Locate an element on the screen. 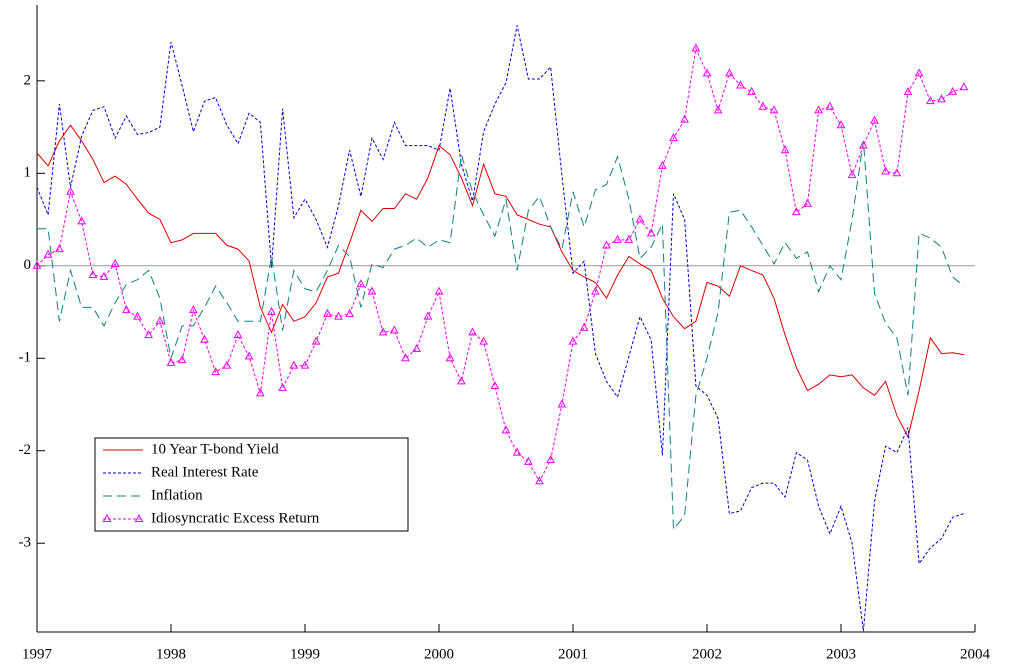 The height and width of the screenshot is (671, 1010). legend-label: Idiosyncratic Excess Return is located at coordinates (235, 518).